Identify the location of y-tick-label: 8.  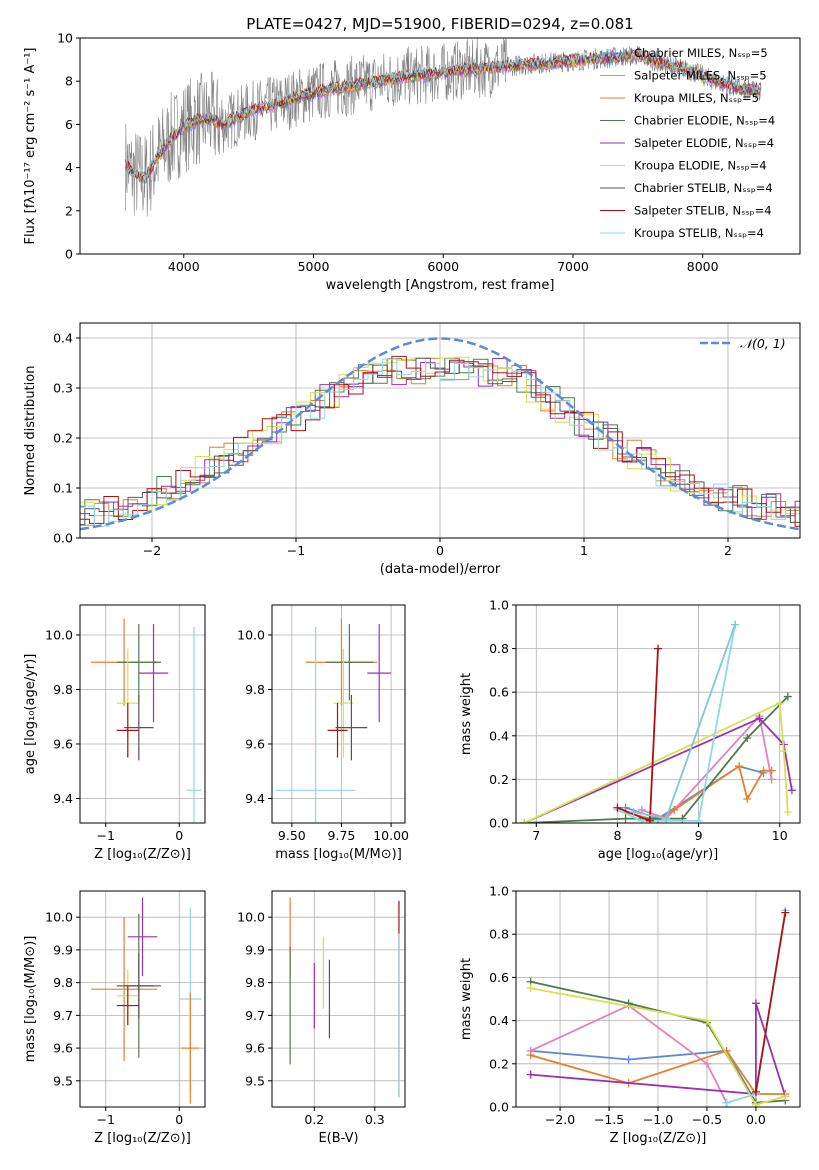
(69, 81).